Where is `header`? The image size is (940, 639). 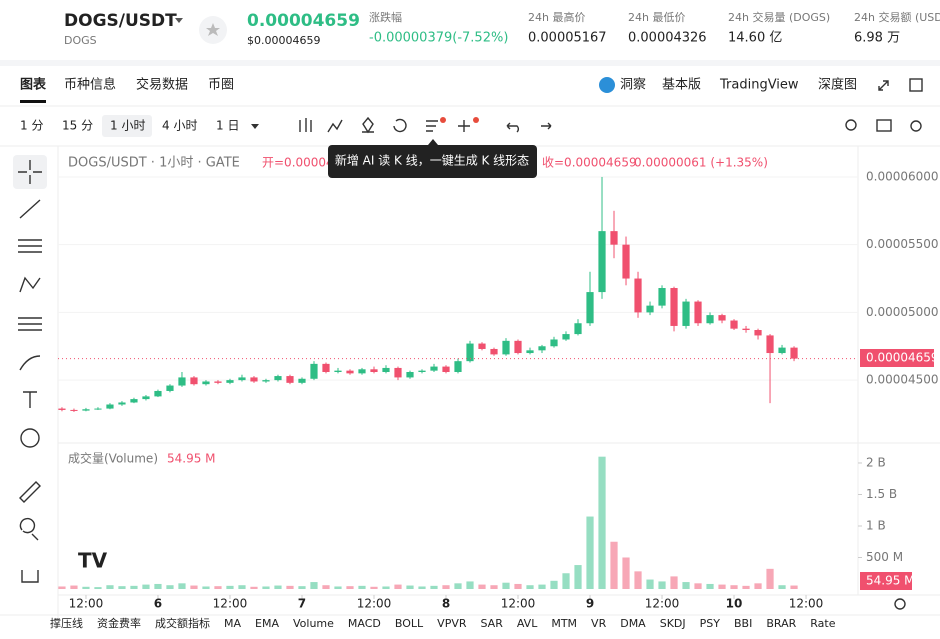 header is located at coordinates (470, 30).